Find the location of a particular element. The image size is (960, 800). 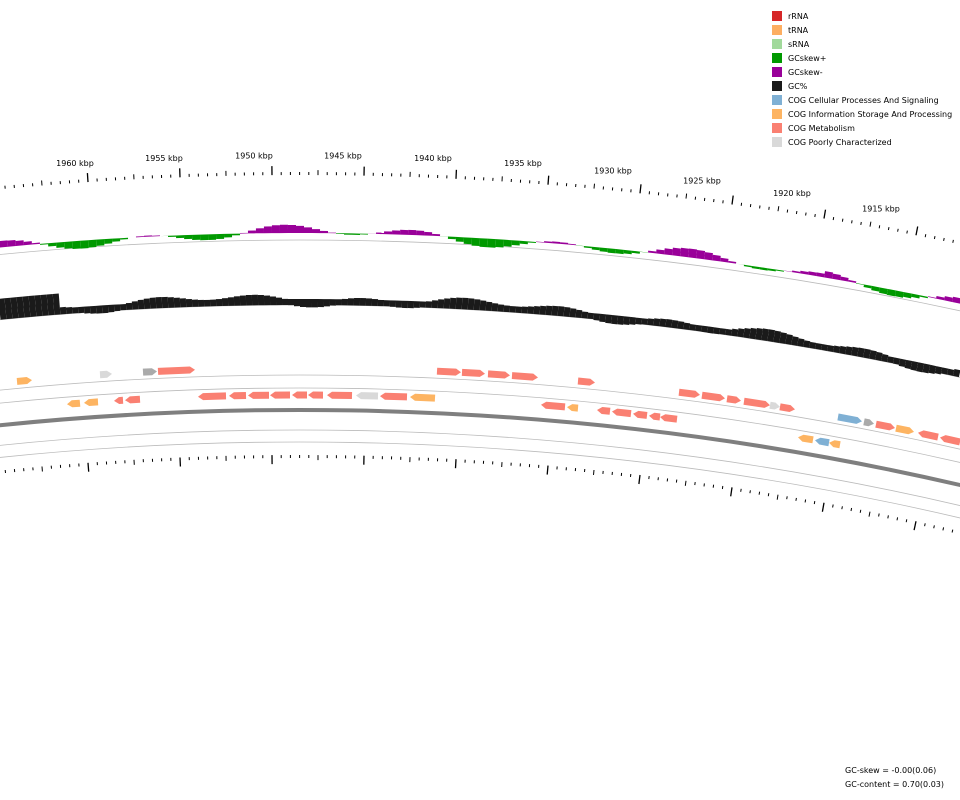

legend-item-cog-cellular: COG Cellular Processes And Signaling is located at coordinates (862, 100).